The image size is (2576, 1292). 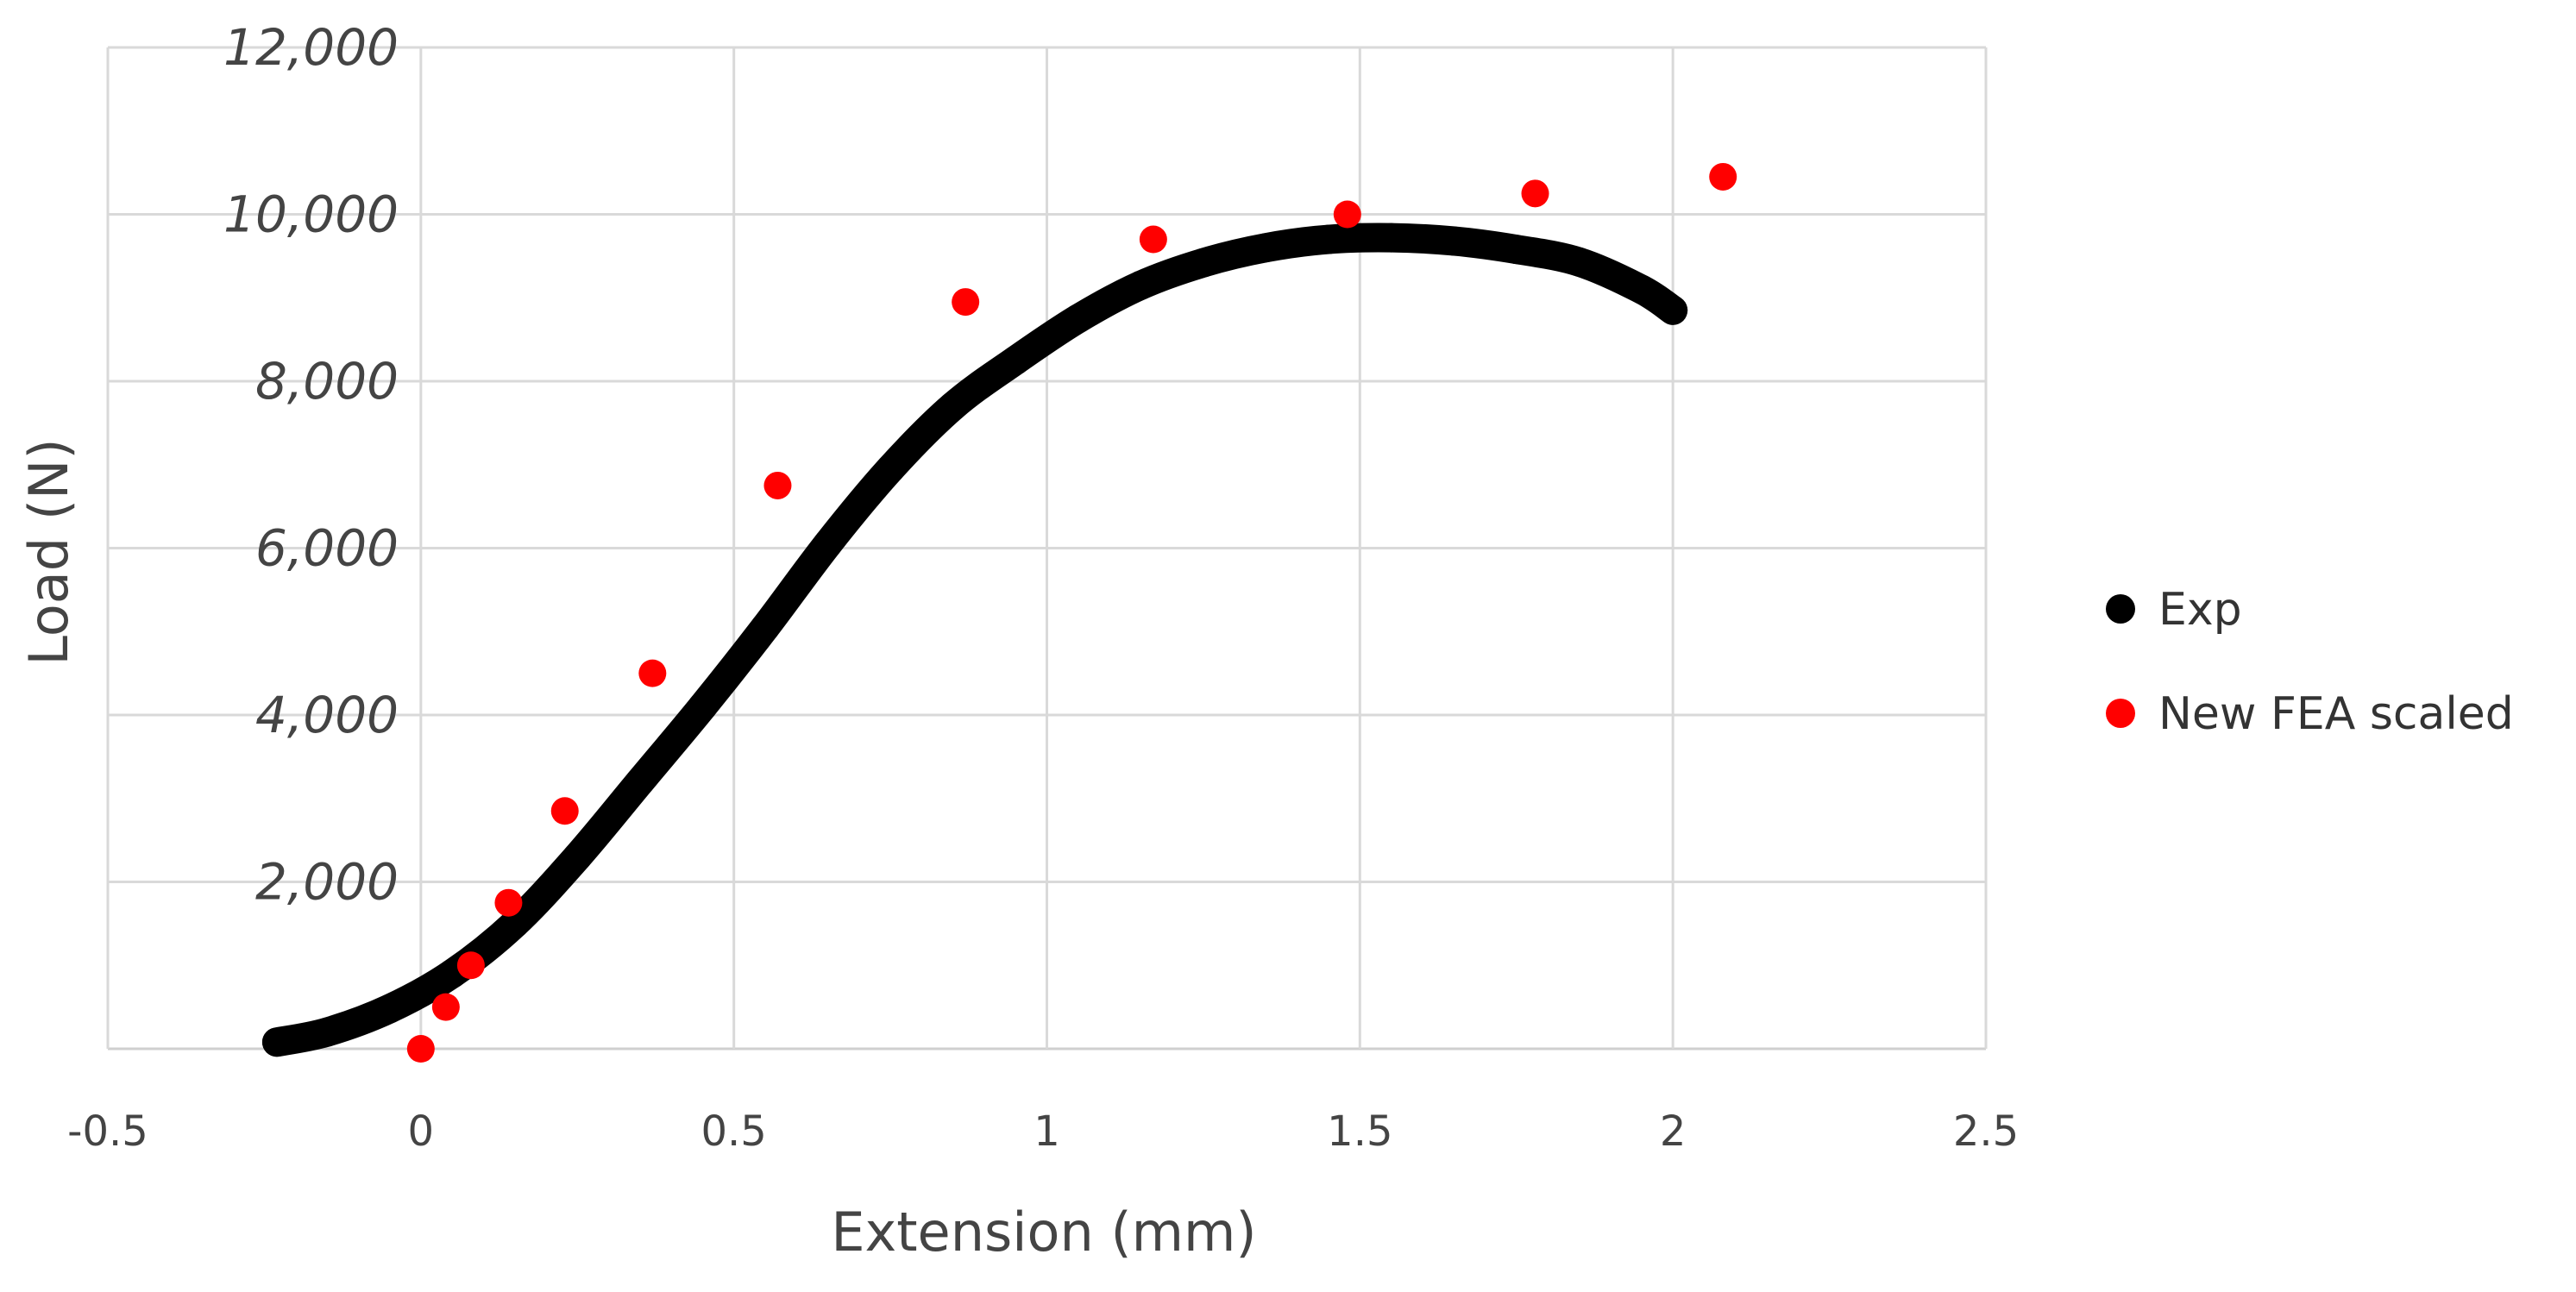 What do you see at coordinates (733, 1132) in the screenshot?
I see `x-tick-label: 0.5` at bounding box center [733, 1132].